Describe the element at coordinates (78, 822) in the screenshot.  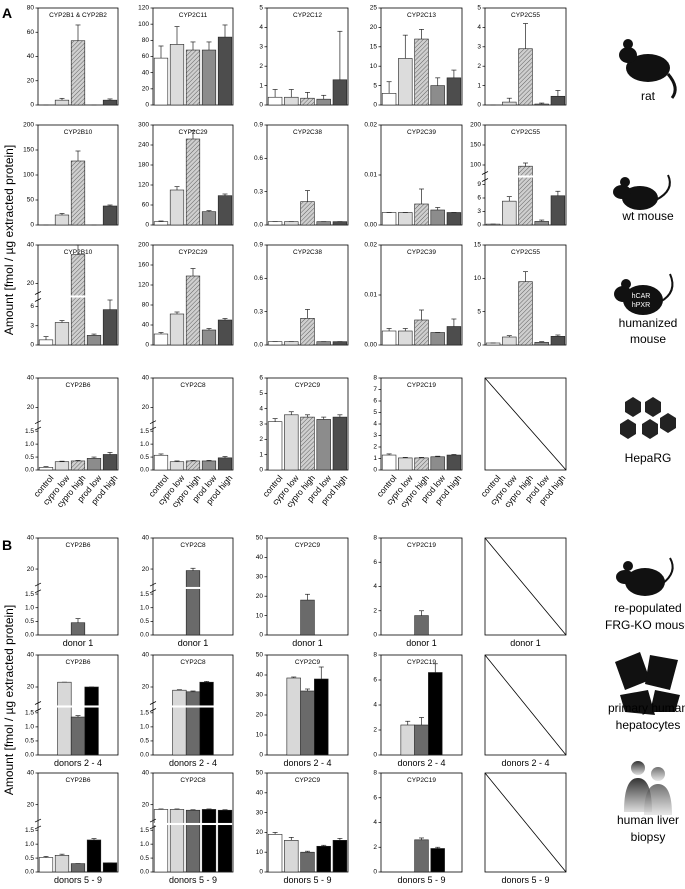
I see `plot-frame` at that location.